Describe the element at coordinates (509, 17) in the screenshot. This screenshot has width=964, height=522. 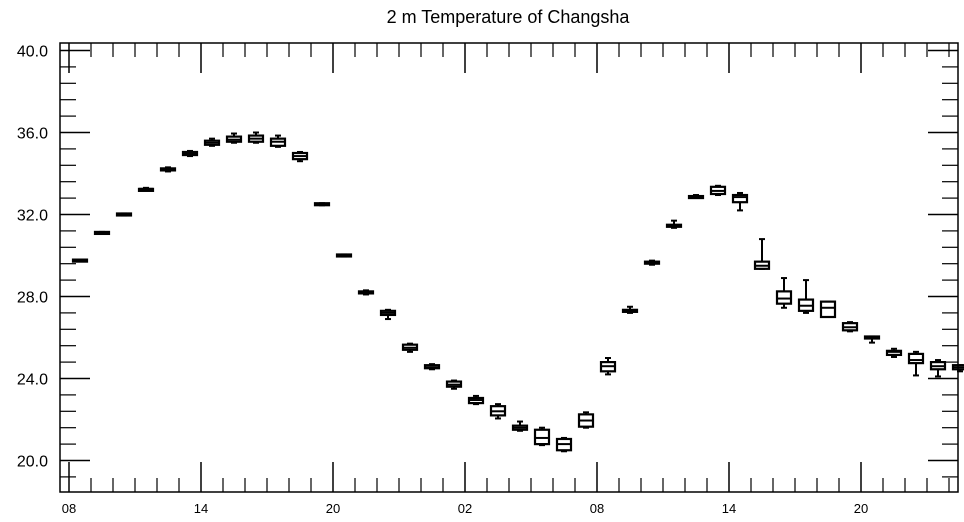
I see `chart-title: 2 m Temperature of Changsha` at that location.